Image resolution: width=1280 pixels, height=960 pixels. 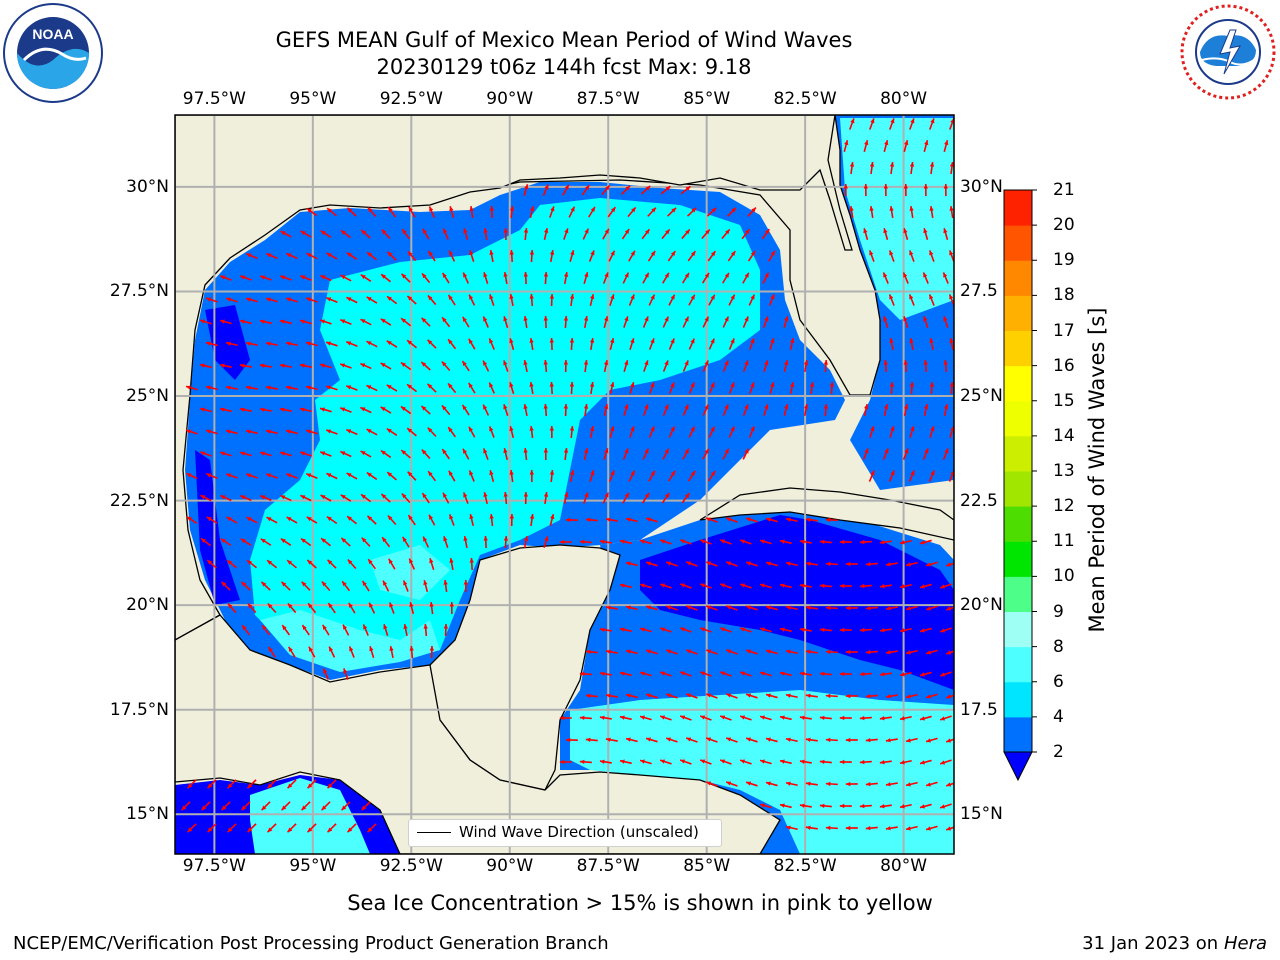 What do you see at coordinates (897, 219) in the screenshot?
I see `atlantic-water-cyan` at bounding box center [897, 219].